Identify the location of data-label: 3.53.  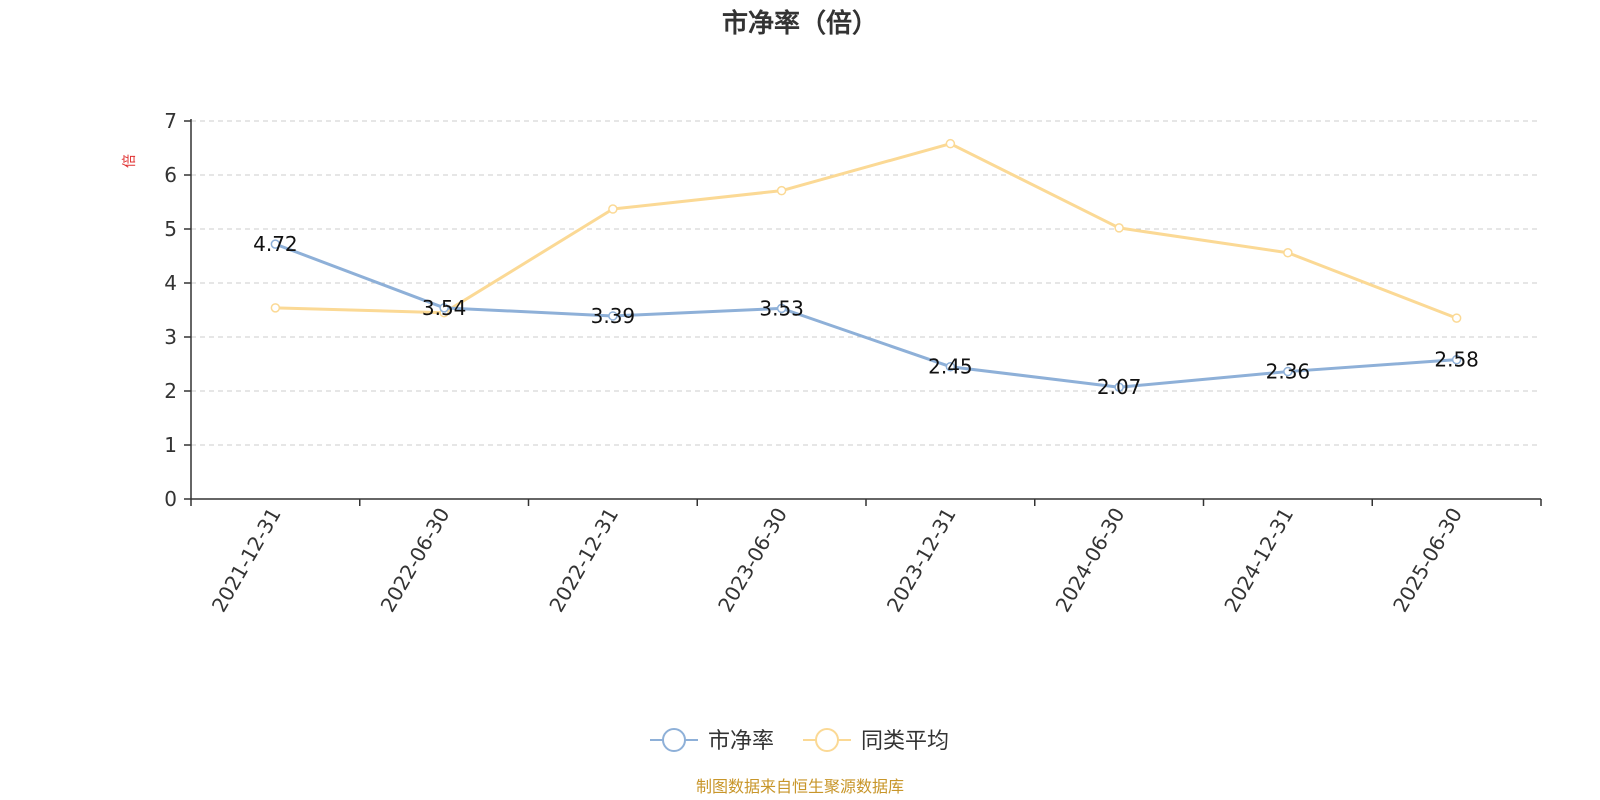
(781, 308).